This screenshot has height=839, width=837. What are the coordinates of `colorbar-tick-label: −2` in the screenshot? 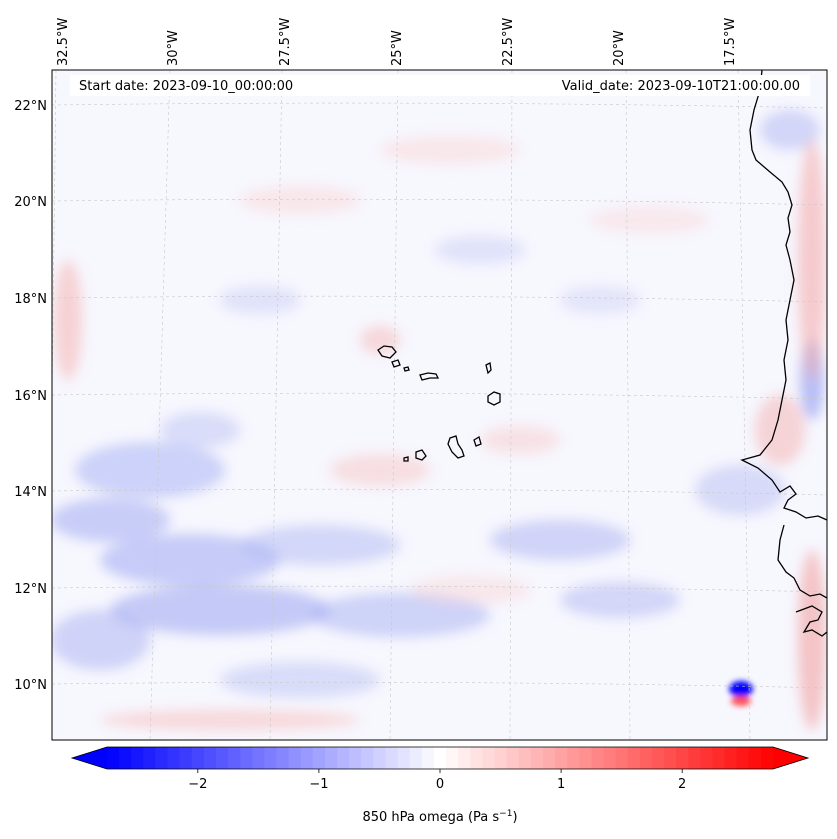 It's located at (197, 784).